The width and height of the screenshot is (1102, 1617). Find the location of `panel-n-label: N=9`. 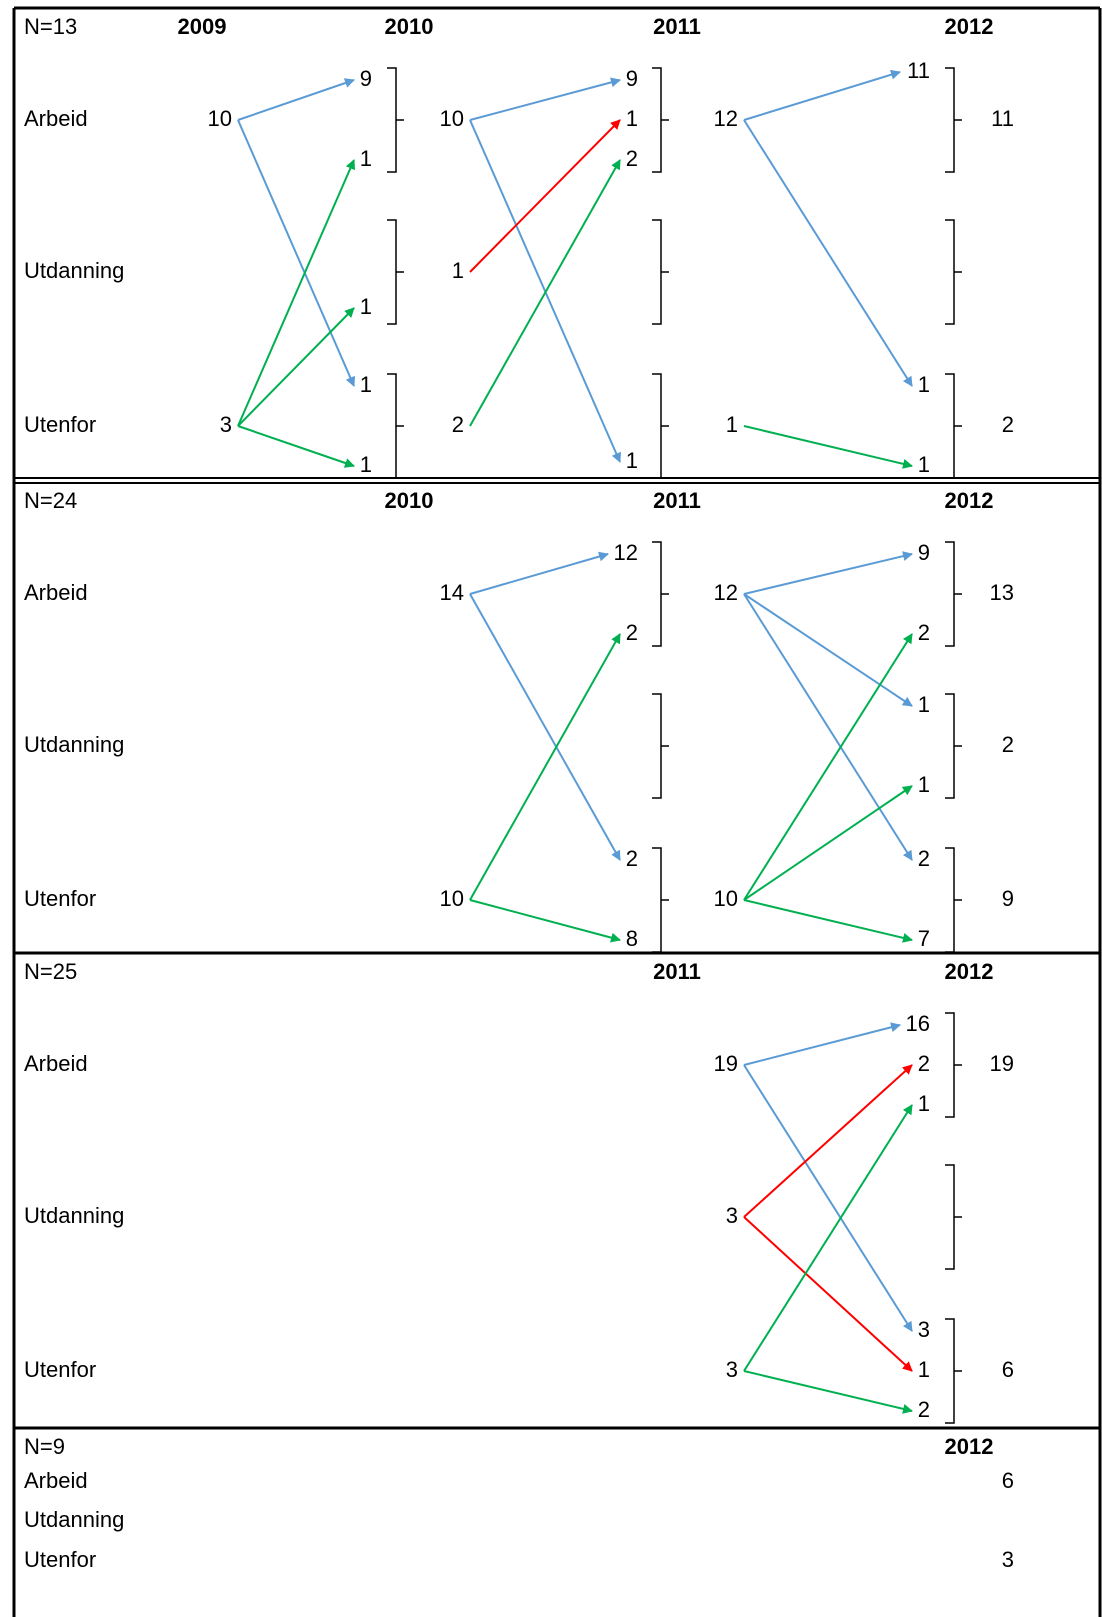

panel-n-label: N=9 is located at coordinates (44, 1446).